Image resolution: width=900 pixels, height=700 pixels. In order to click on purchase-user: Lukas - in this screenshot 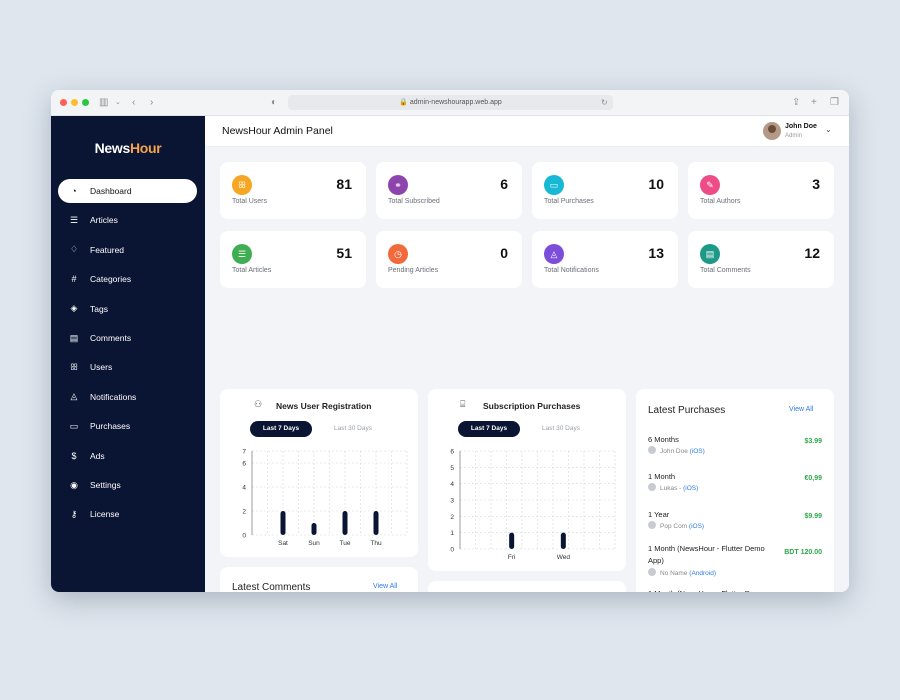, I will do `click(671, 488)`.